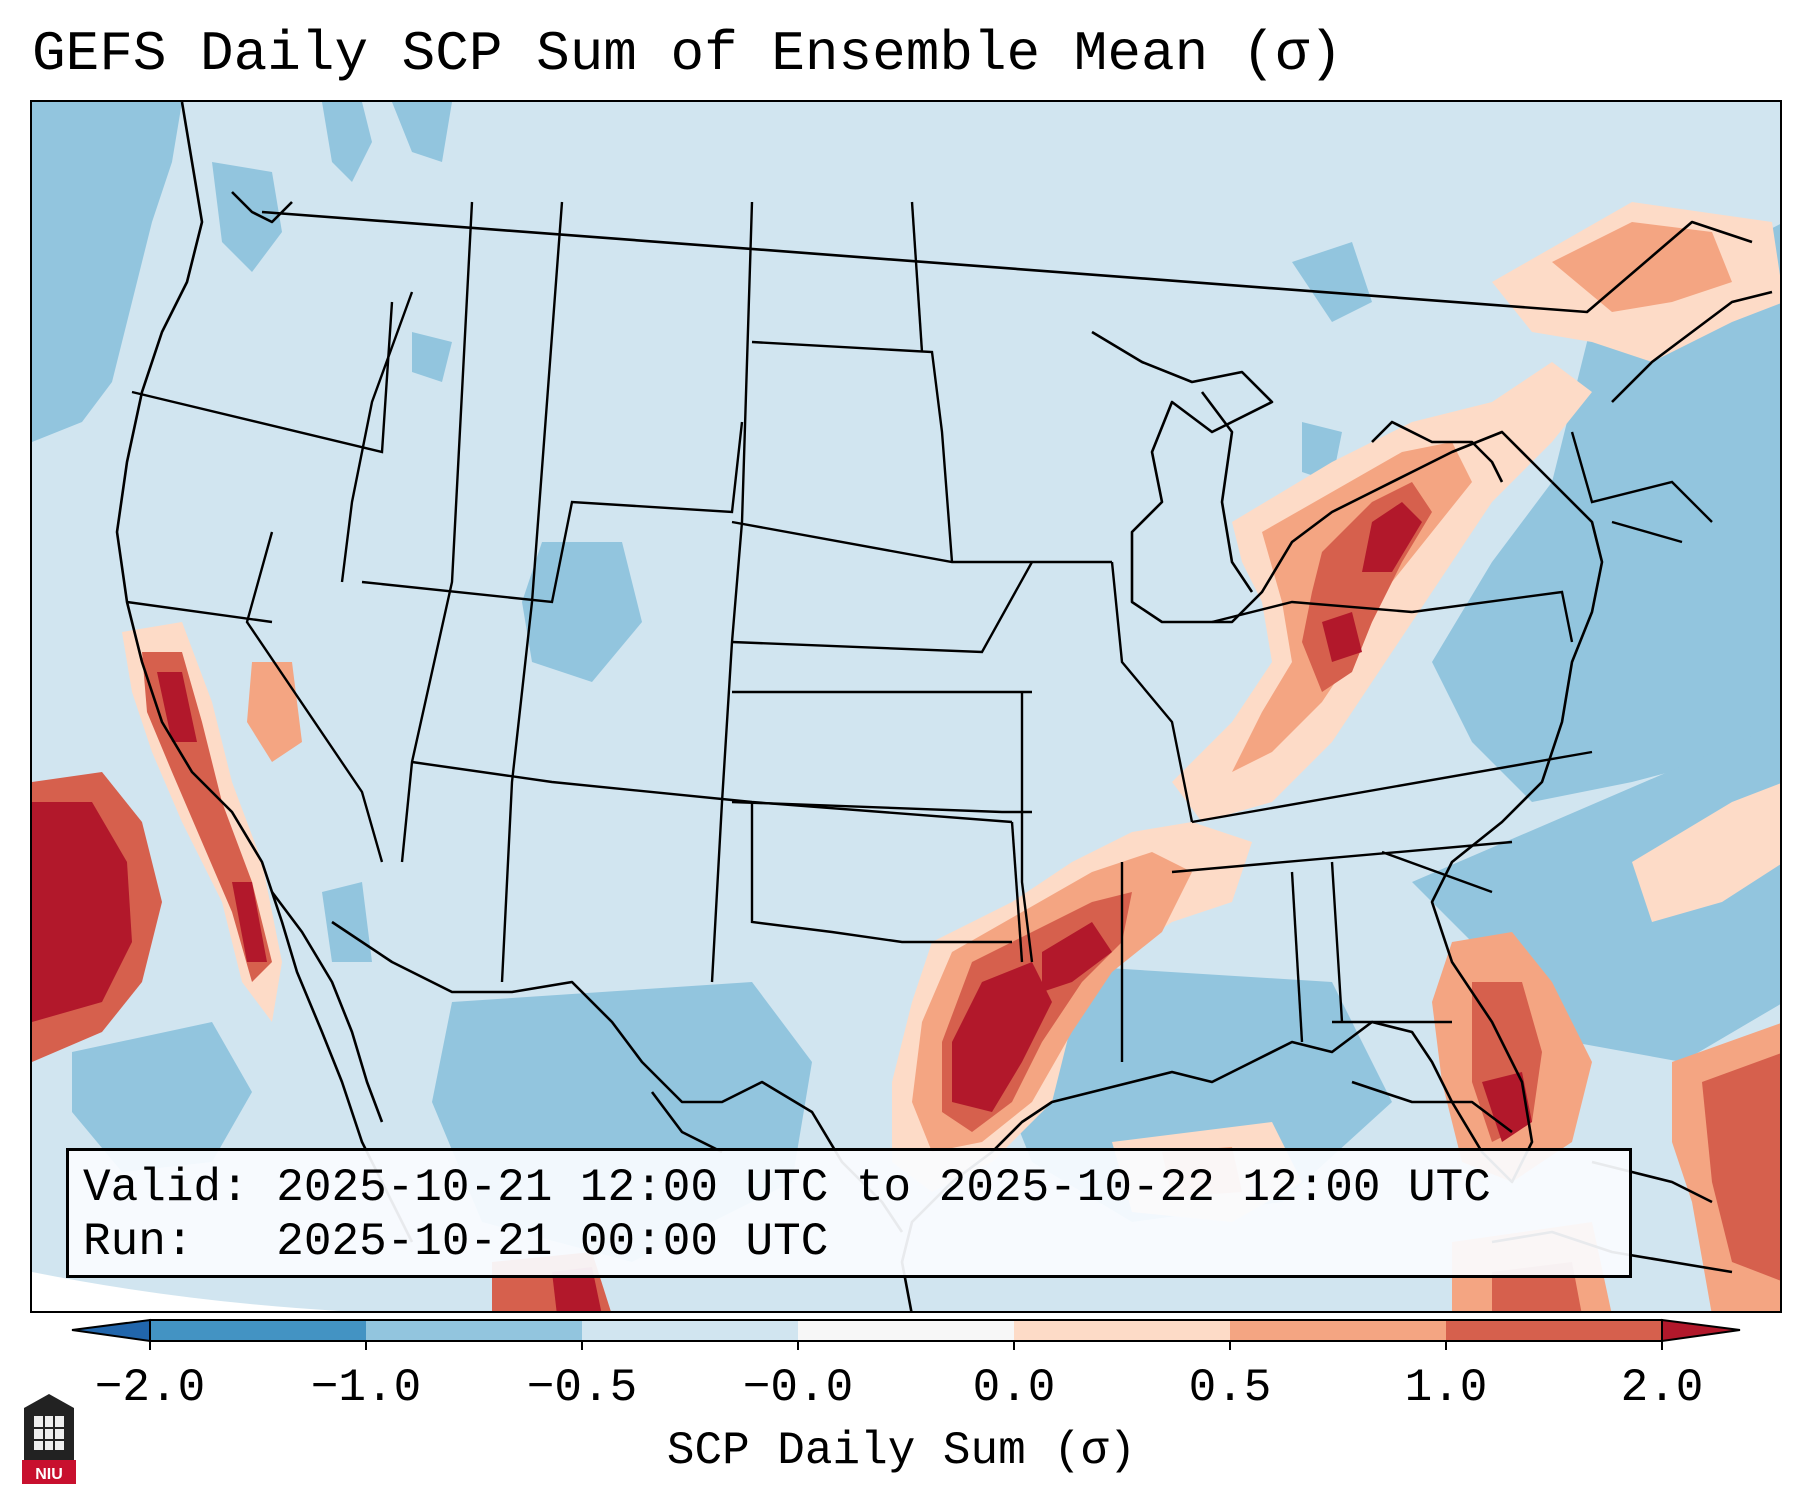  I want to click on state-border-mn, so click(917, 277).